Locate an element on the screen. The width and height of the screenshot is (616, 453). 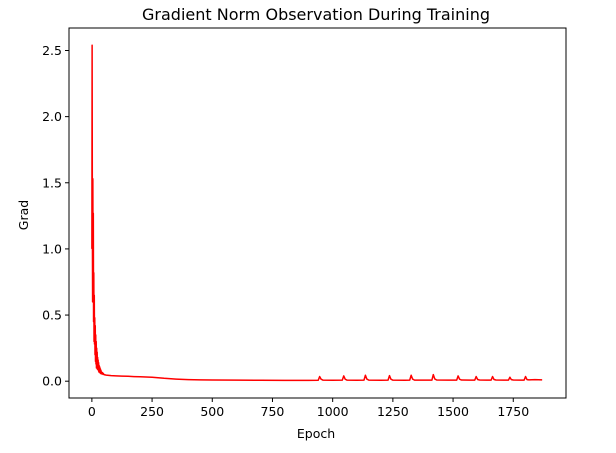
y-tick-label: 0.0 is located at coordinates (52, 381).